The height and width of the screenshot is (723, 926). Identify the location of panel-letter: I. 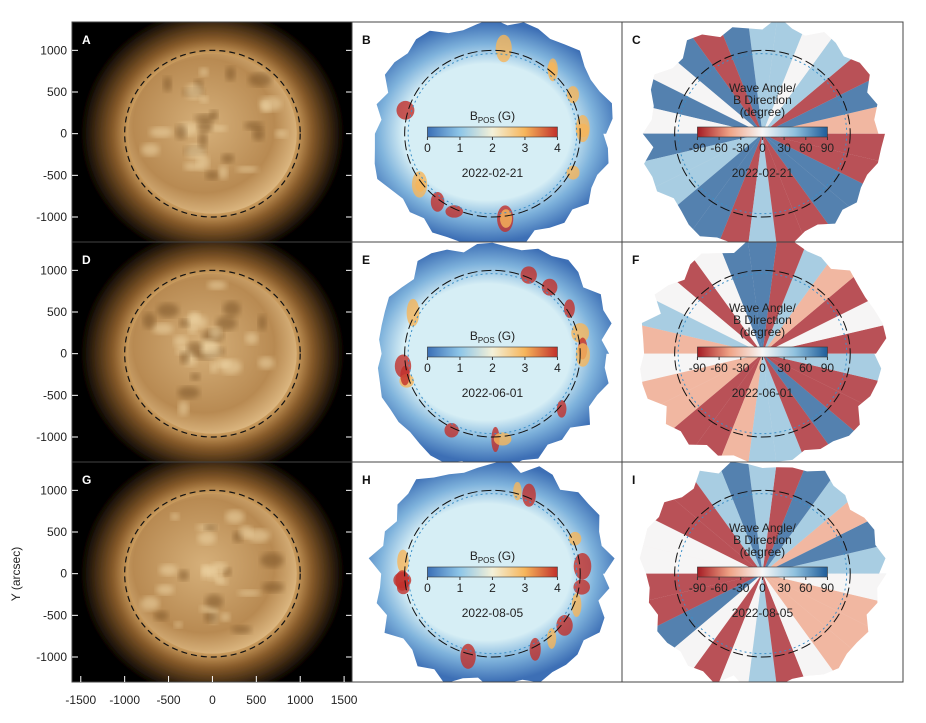
(633, 480).